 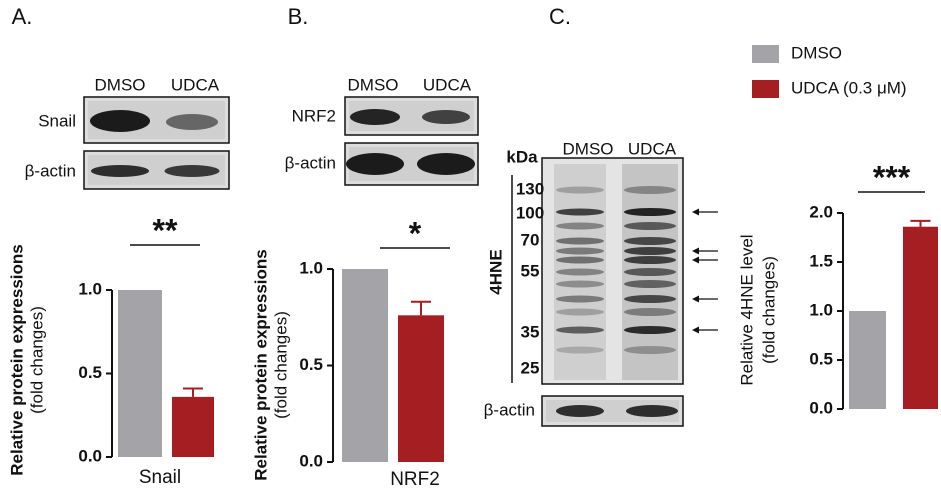 I want to click on panel-label: A., so click(x=22, y=16).